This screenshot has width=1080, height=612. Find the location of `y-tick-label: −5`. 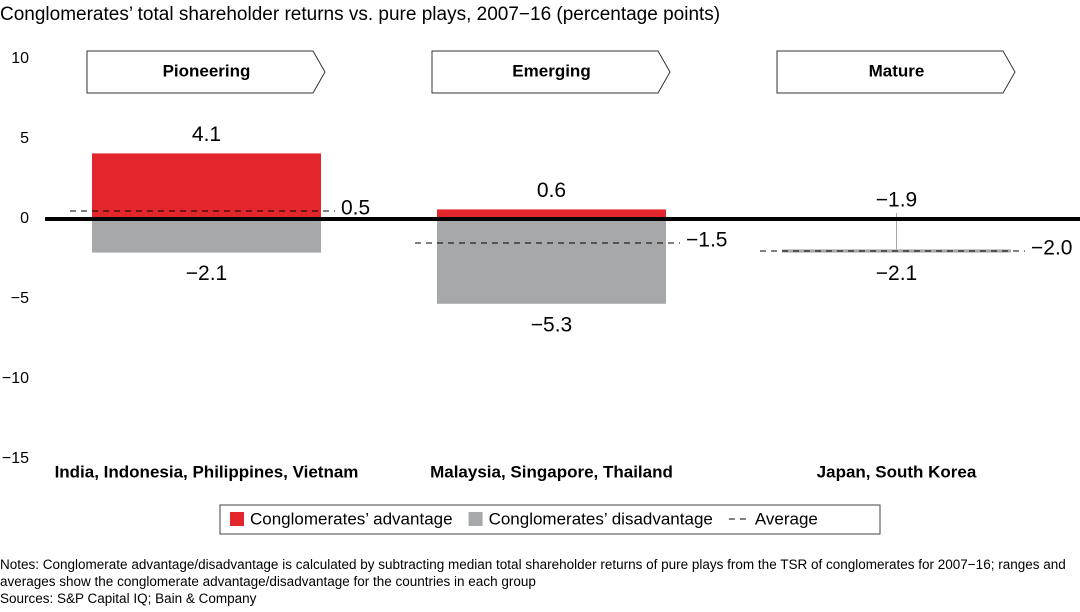

y-tick-label: −5 is located at coordinates (20, 298).